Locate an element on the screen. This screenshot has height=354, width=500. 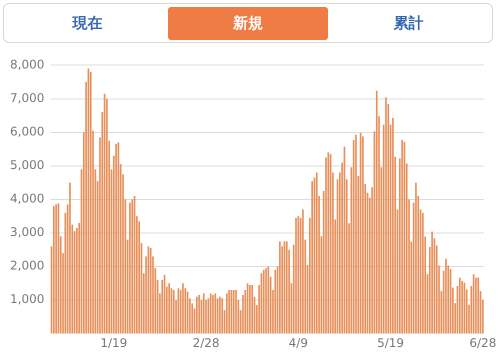
y-tick-label: 4,000 is located at coordinates (27, 199).